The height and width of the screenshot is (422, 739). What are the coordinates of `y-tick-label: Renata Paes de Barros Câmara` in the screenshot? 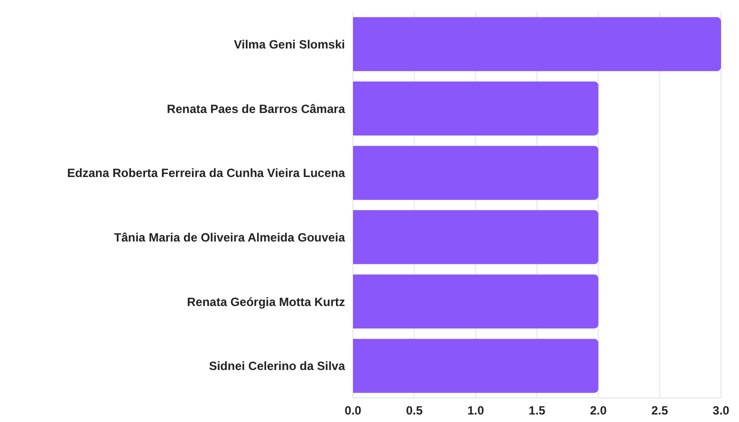 It's located at (256, 109).